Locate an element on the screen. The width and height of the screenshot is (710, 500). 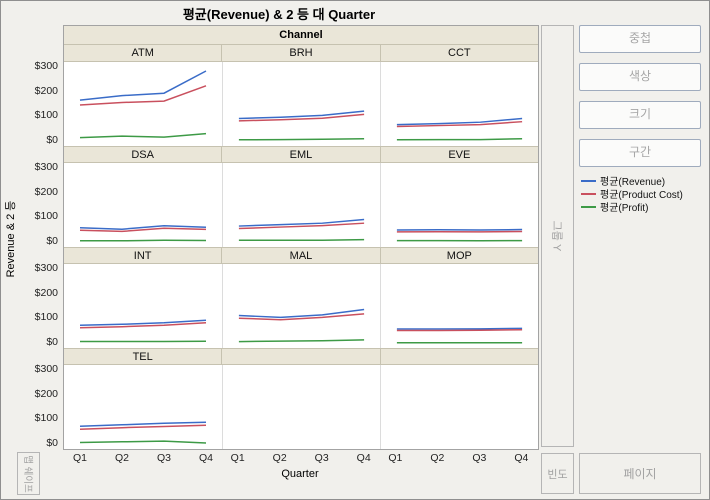
x-axis: Q1 Q2 Q3 Q4 Q1 Q2 Q3 Q4 Q1 Q2 Q3 Q4 is located at coordinates (300, 458).